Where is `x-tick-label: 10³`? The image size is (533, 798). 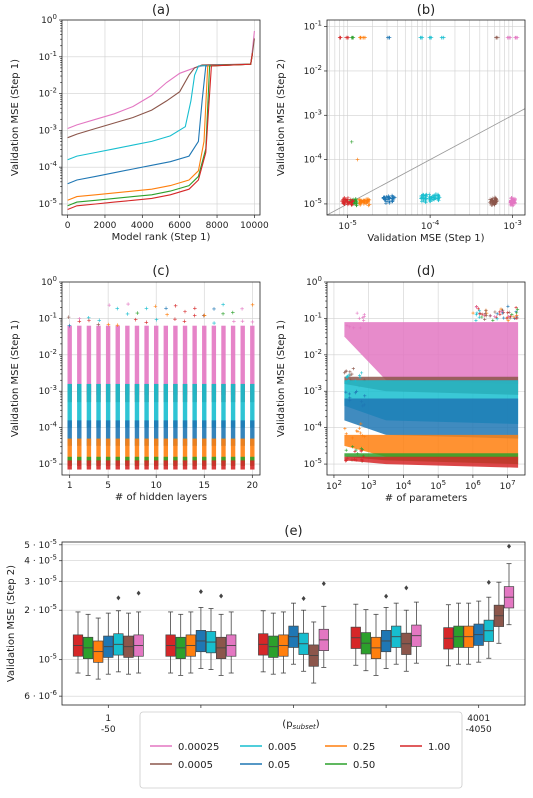 x-tick-label: 10³ is located at coordinates (369, 485).